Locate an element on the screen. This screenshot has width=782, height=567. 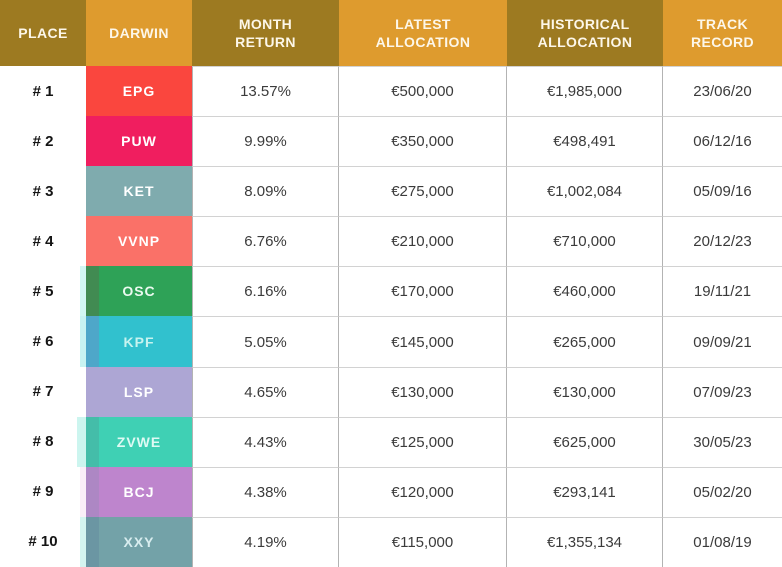
historical-allocation-cell: €1,355,134 is located at coordinates (585, 541).